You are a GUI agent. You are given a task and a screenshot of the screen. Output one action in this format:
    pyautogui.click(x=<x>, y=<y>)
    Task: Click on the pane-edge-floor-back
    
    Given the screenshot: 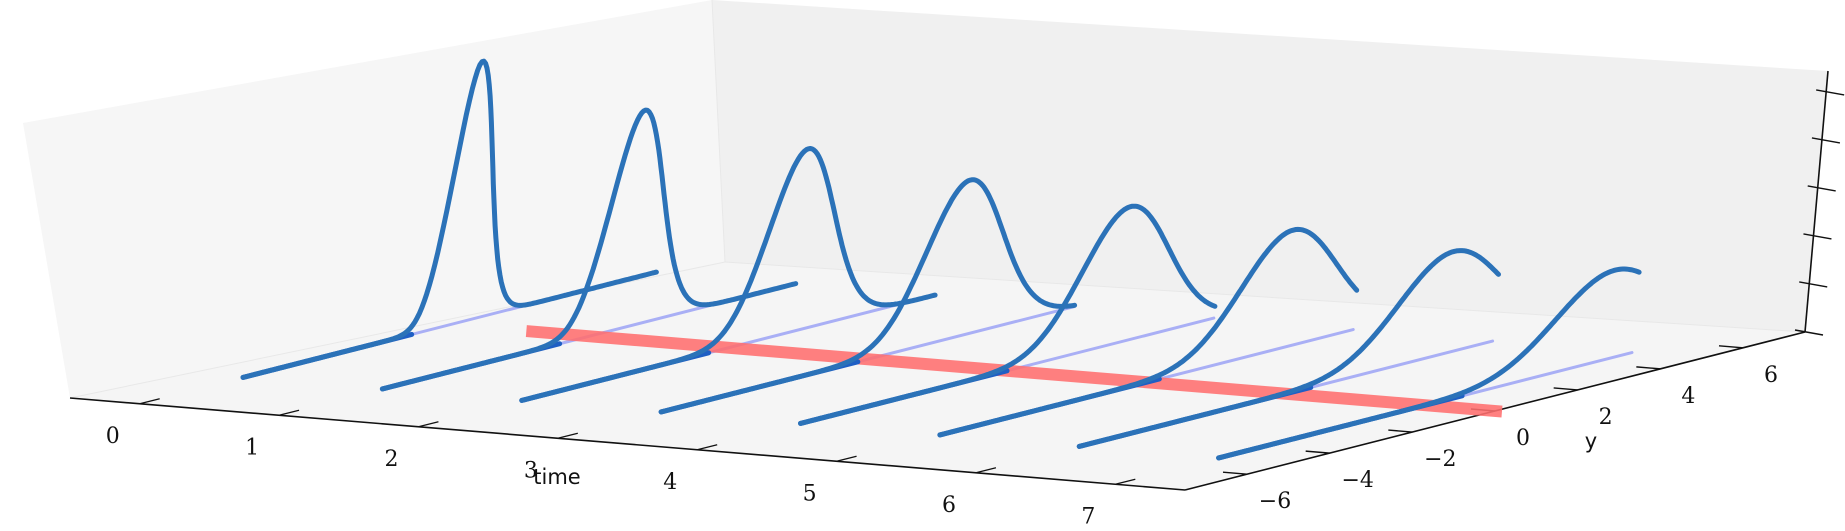 What is the action you would take?
    pyautogui.click(x=1265, y=297)
    